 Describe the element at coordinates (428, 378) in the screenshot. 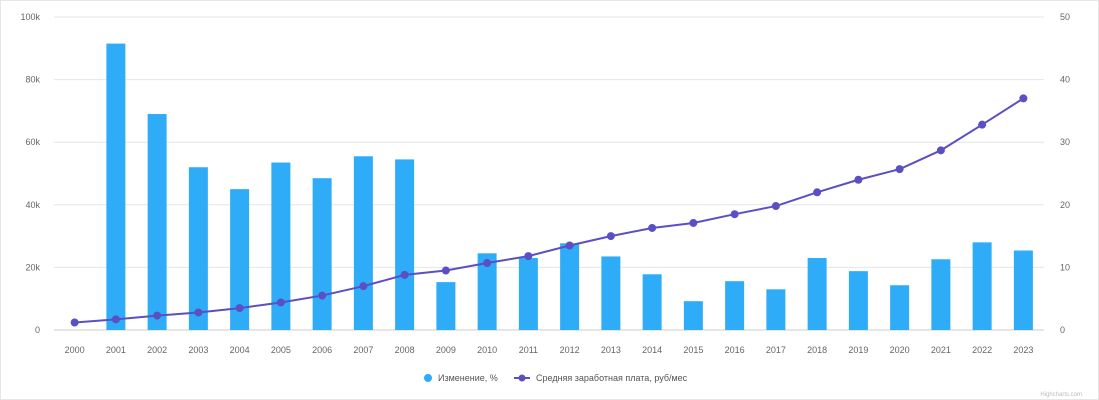

I see `legend-bar-marker` at that location.